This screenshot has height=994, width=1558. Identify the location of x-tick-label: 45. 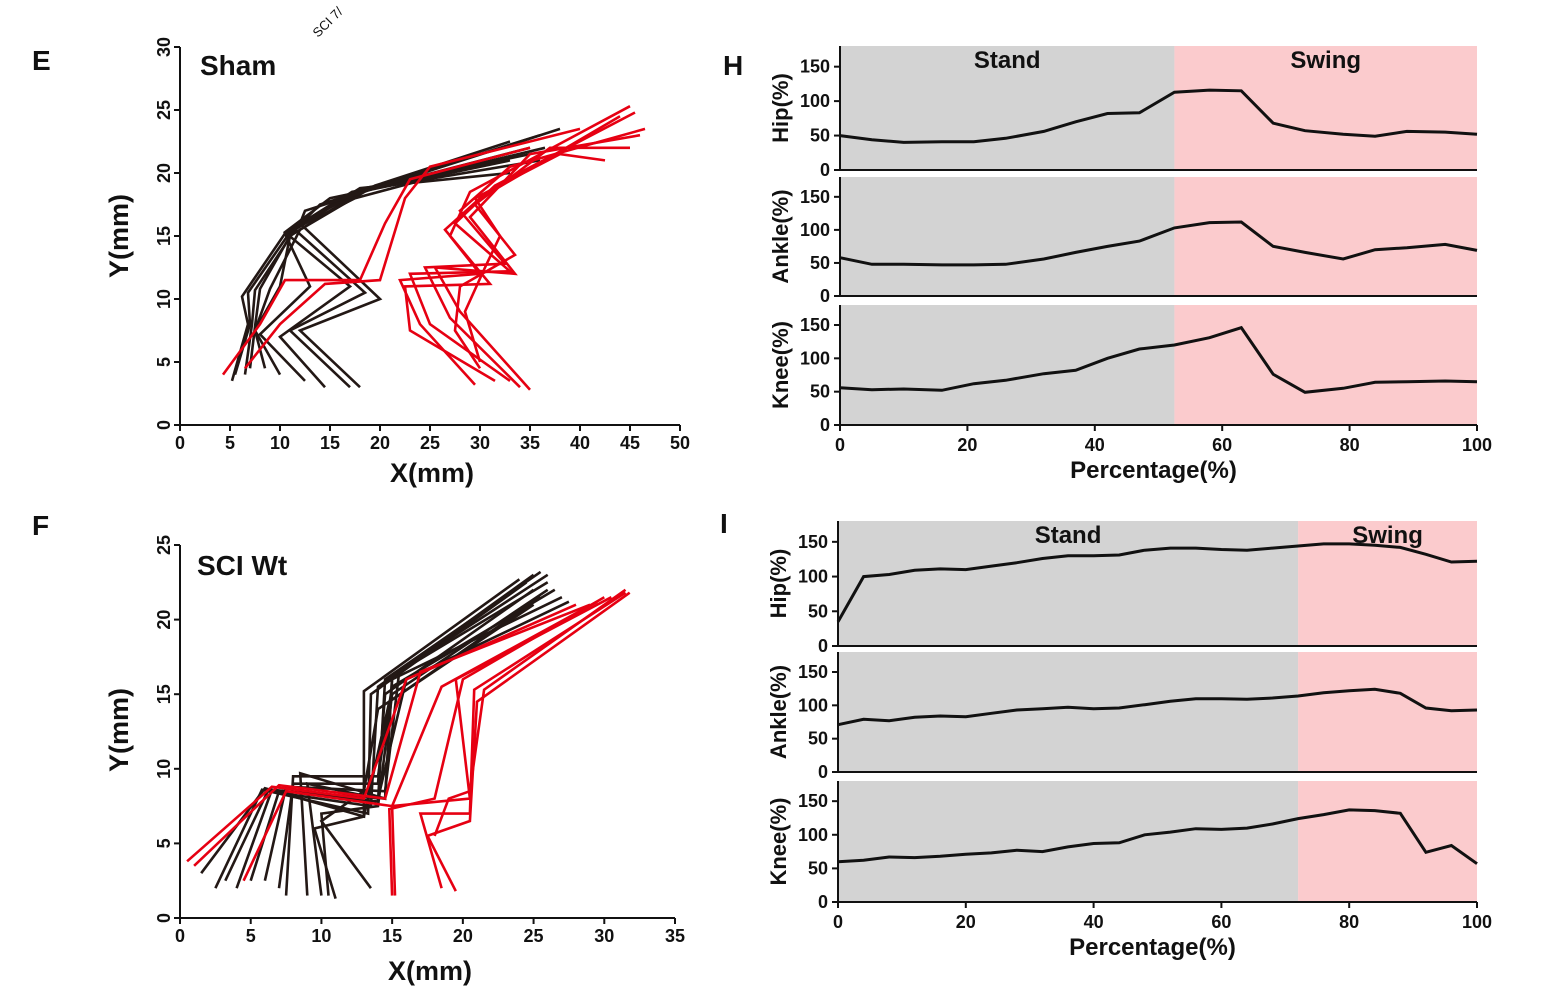
(630, 443).